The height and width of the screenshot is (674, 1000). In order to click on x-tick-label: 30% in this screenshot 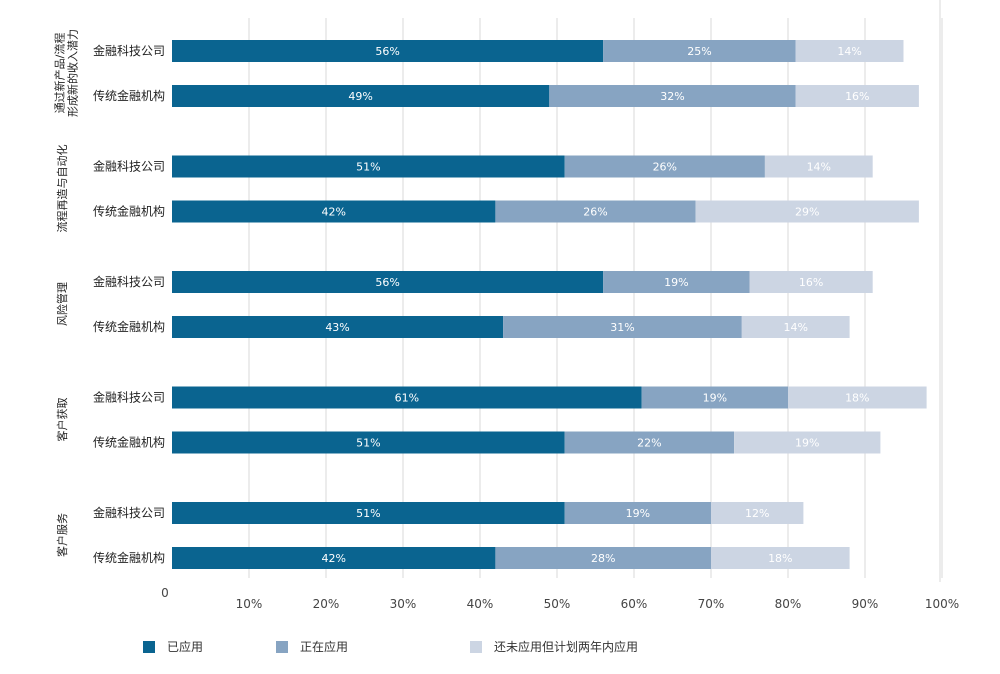, I will do `click(403, 604)`.